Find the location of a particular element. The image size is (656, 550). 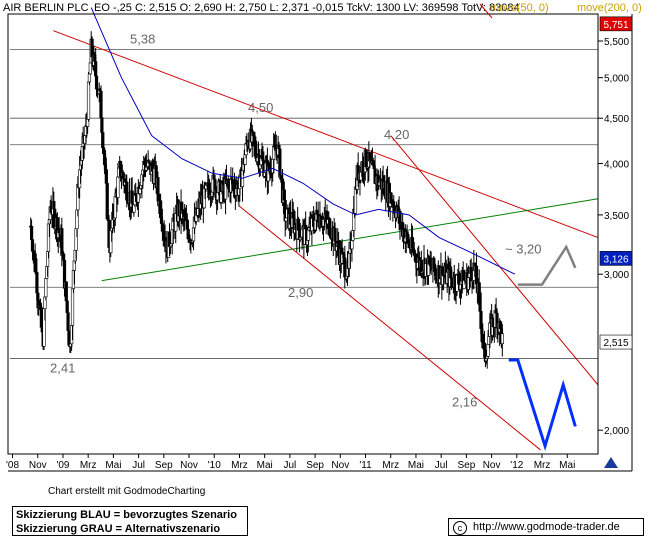

ma1-label: move(50, 0) is located at coordinates (519, 8).